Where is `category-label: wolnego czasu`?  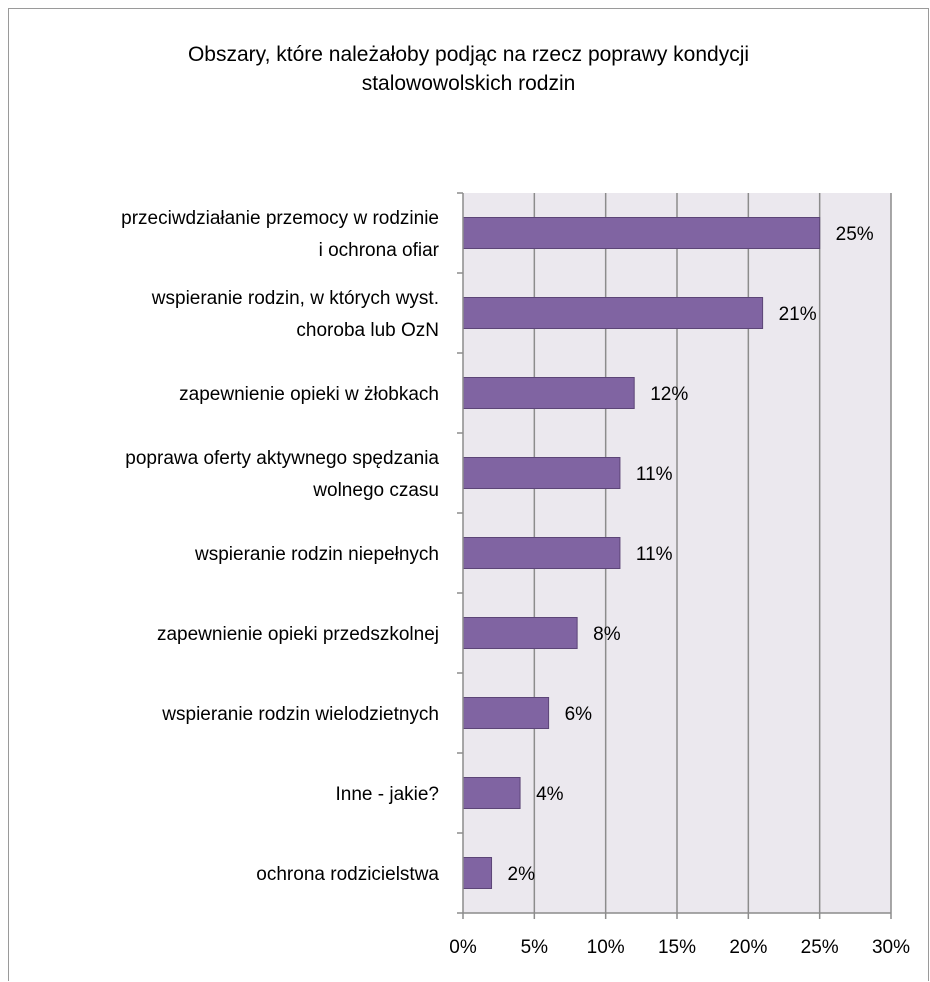 category-label: wolnego czasu is located at coordinates (375, 490).